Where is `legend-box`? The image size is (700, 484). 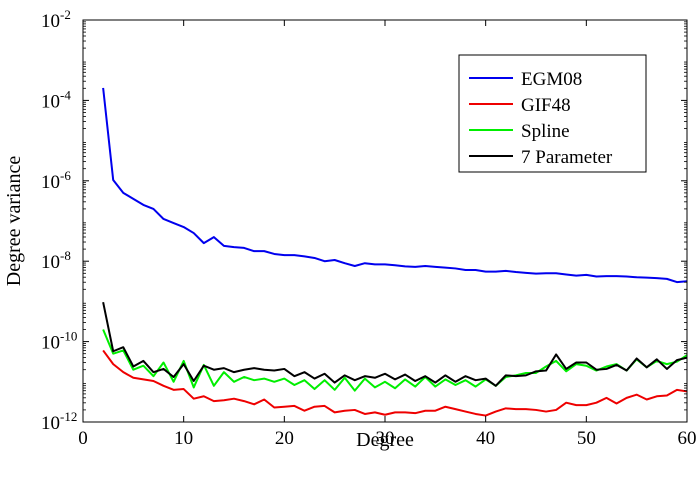
legend-box is located at coordinates (552, 113).